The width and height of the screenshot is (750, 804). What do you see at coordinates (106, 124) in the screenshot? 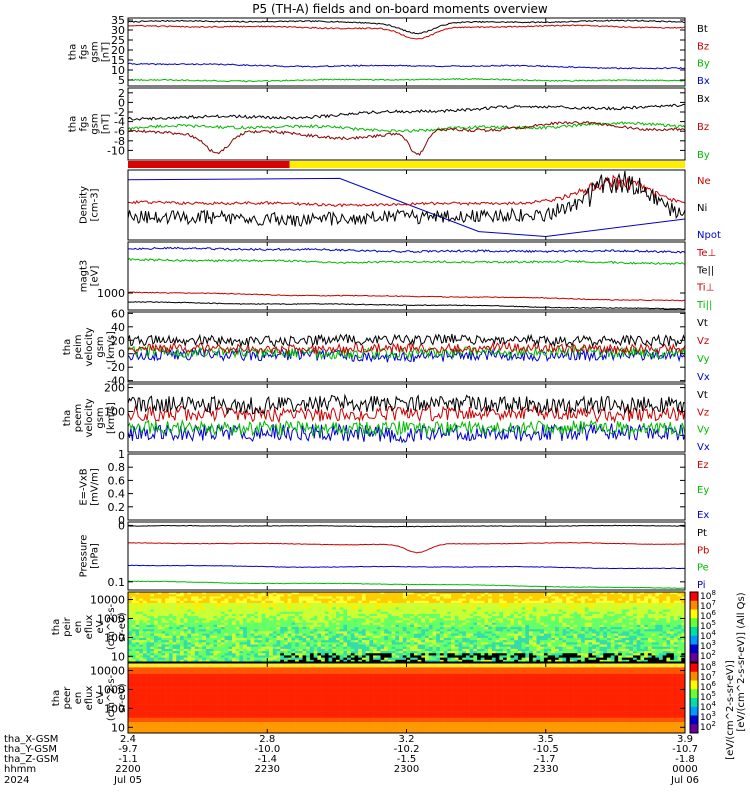
I see `y-axis-label: [nT]` at bounding box center [106, 124].